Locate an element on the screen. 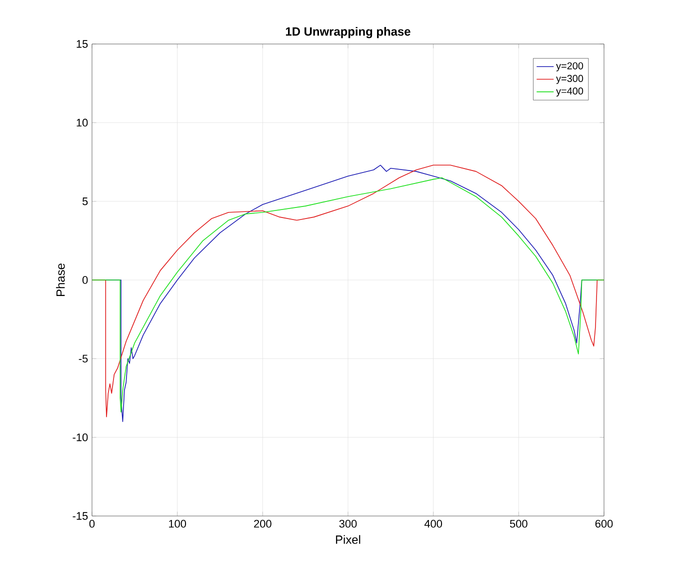  x-tick-label: 100 is located at coordinates (177, 524).